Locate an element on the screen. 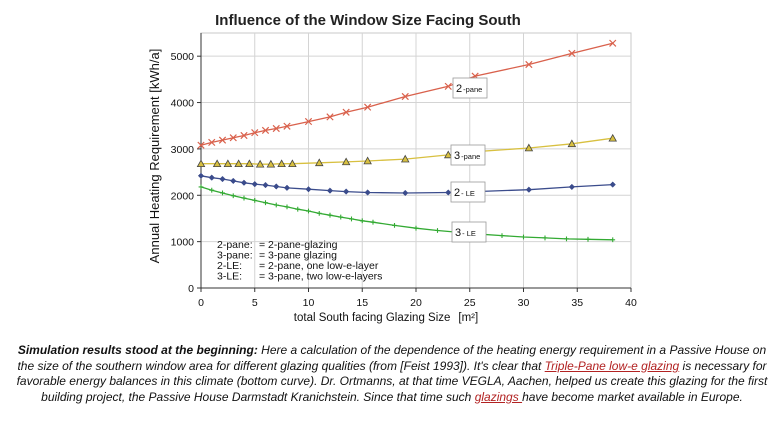  series-tag-main: 2 is located at coordinates (459, 89).